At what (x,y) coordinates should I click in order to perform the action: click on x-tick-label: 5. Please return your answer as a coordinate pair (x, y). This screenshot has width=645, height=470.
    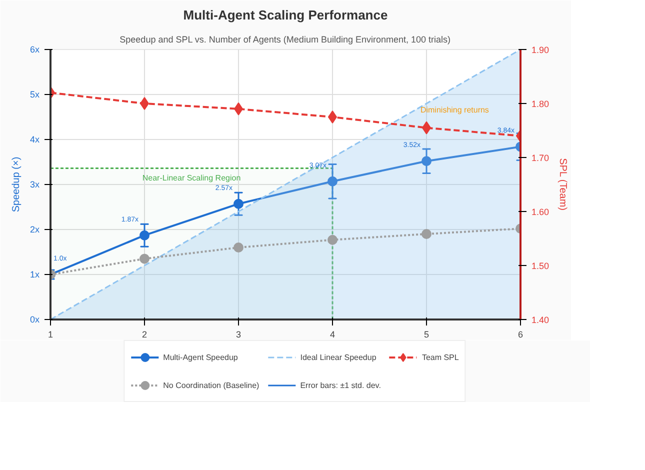
    Looking at the image, I should click on (427, 335).